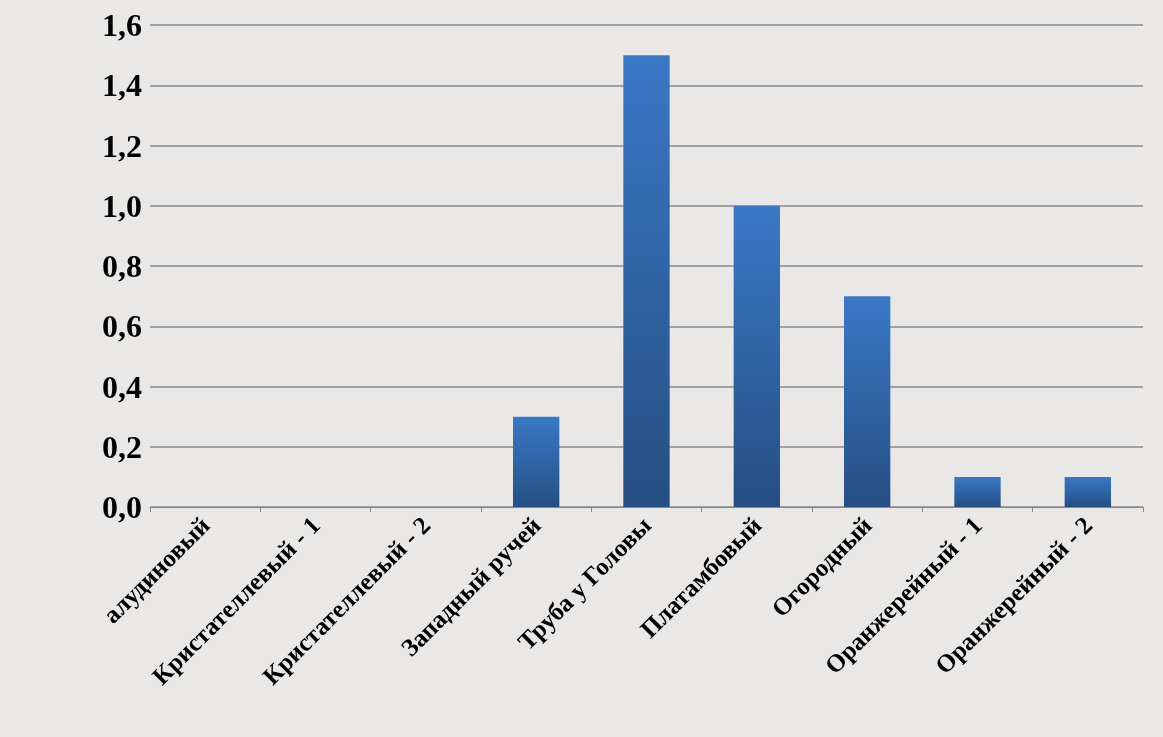 This screenshot has width=1163, height=737. Describe the element at coordinates (122, 85) in the screenshot. I see `y-tick-label: 1,4` at that location.